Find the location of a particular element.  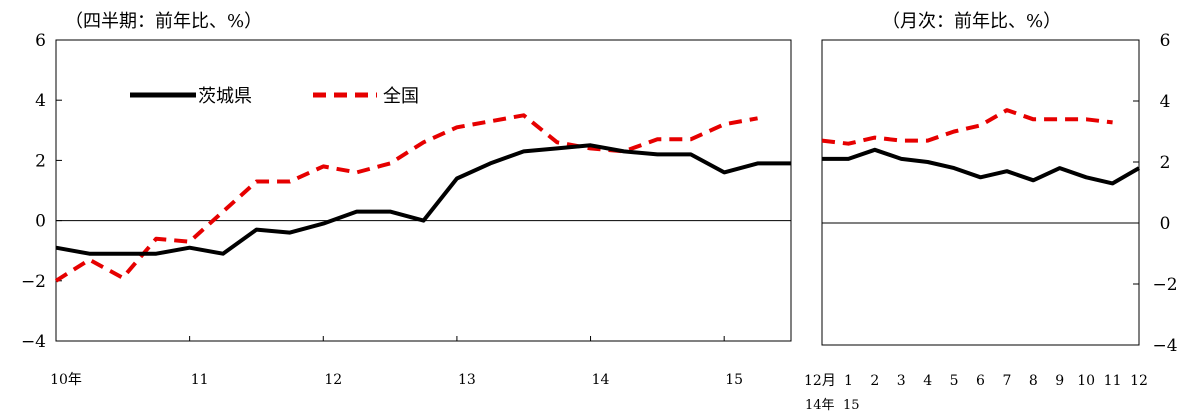

legend: 茨城県 全国 is located at coordinates (274, 96).